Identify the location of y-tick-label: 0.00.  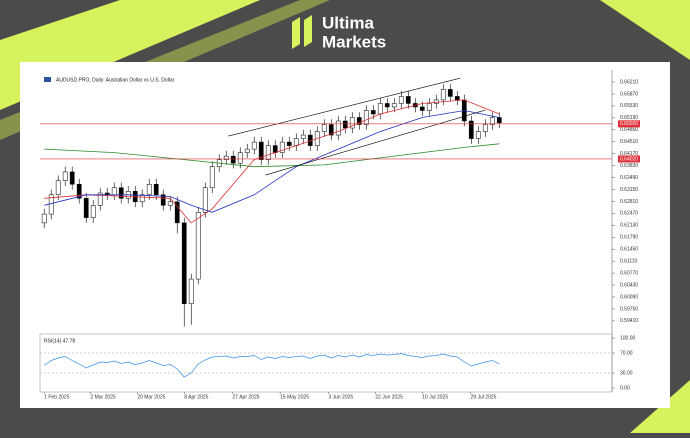
(625, 388).